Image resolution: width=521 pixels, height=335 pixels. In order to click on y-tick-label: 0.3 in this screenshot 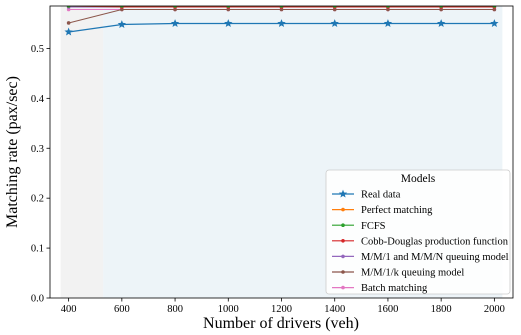, I will do `click(37, 149)`.